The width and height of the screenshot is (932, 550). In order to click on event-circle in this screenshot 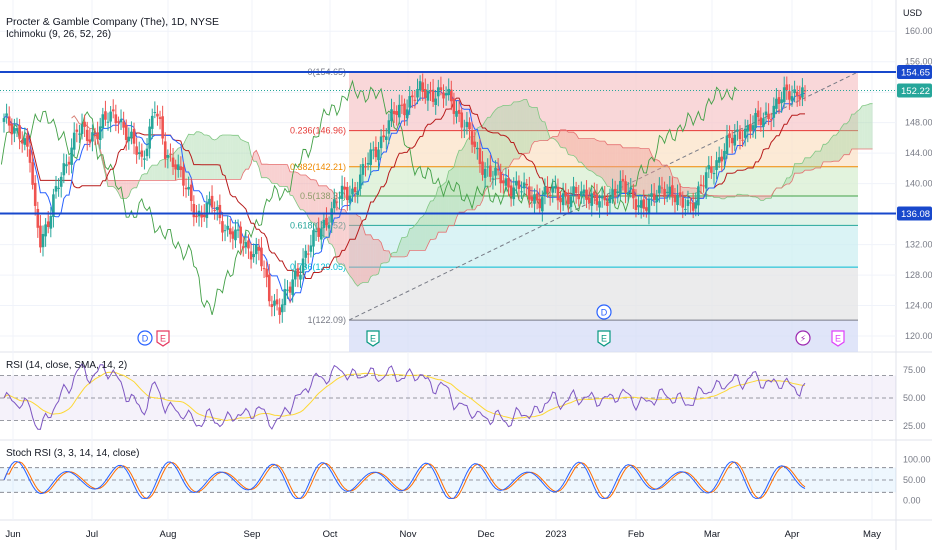, I will do `click(604, 312)`.